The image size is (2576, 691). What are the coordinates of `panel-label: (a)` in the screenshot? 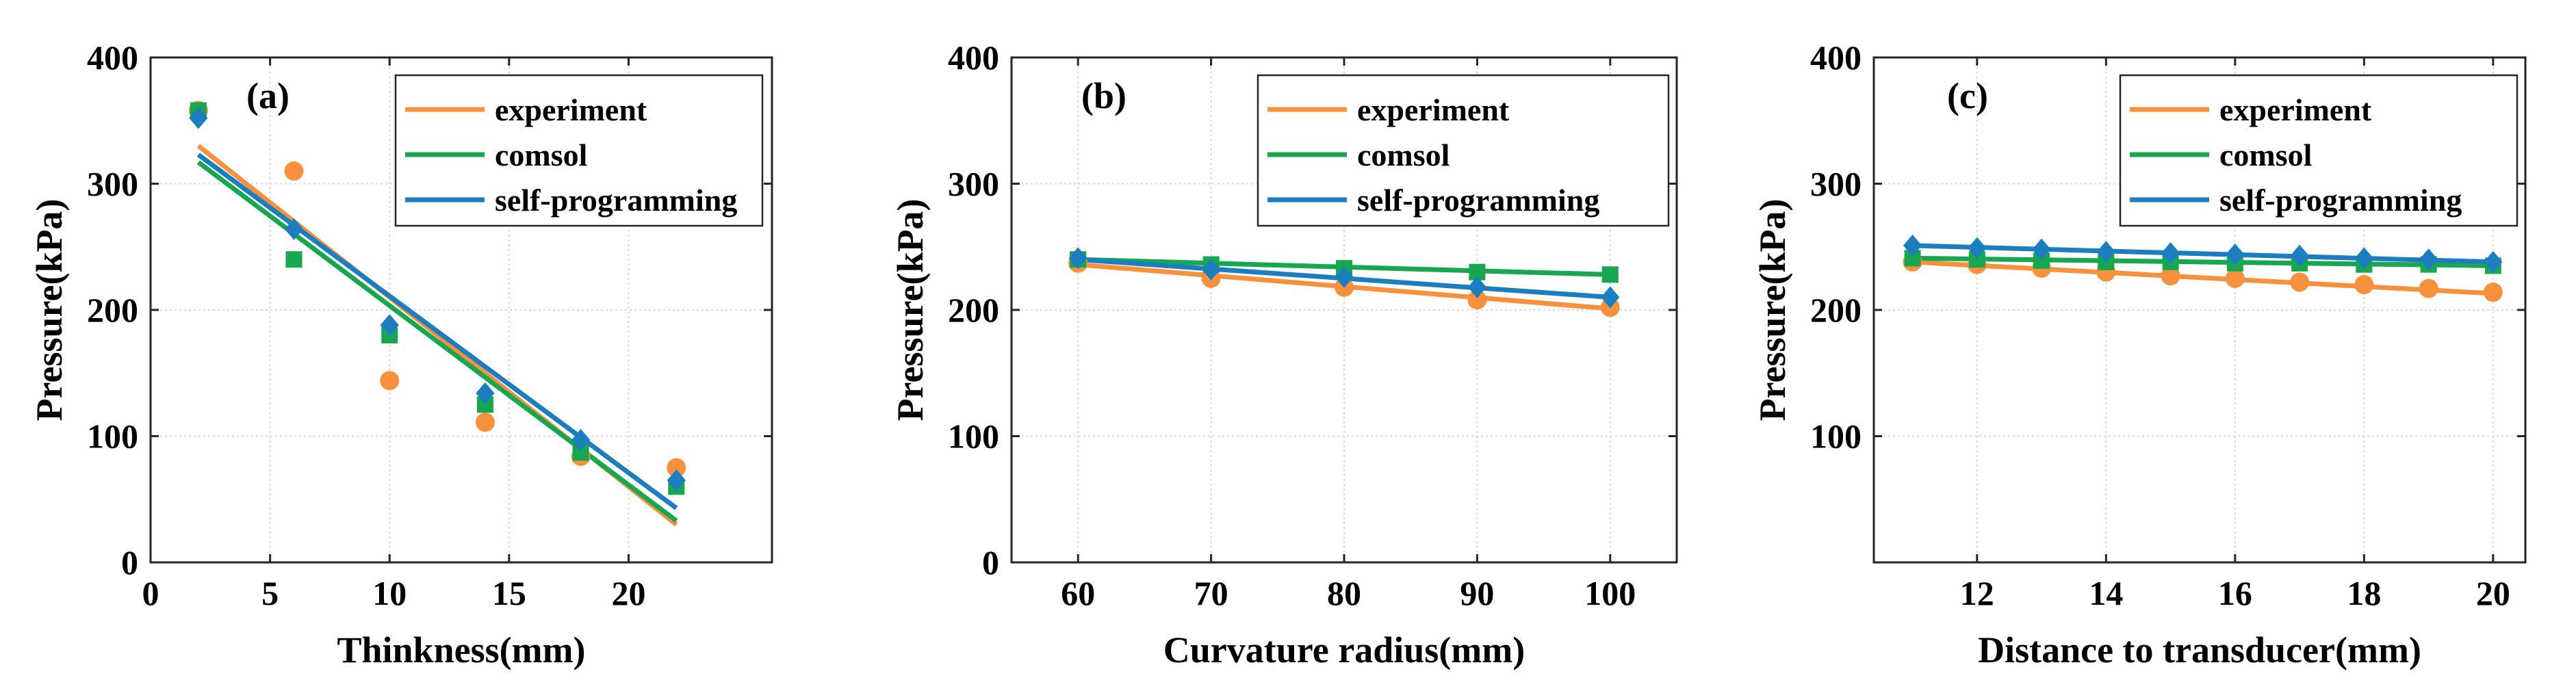 It's located at (267, 96).